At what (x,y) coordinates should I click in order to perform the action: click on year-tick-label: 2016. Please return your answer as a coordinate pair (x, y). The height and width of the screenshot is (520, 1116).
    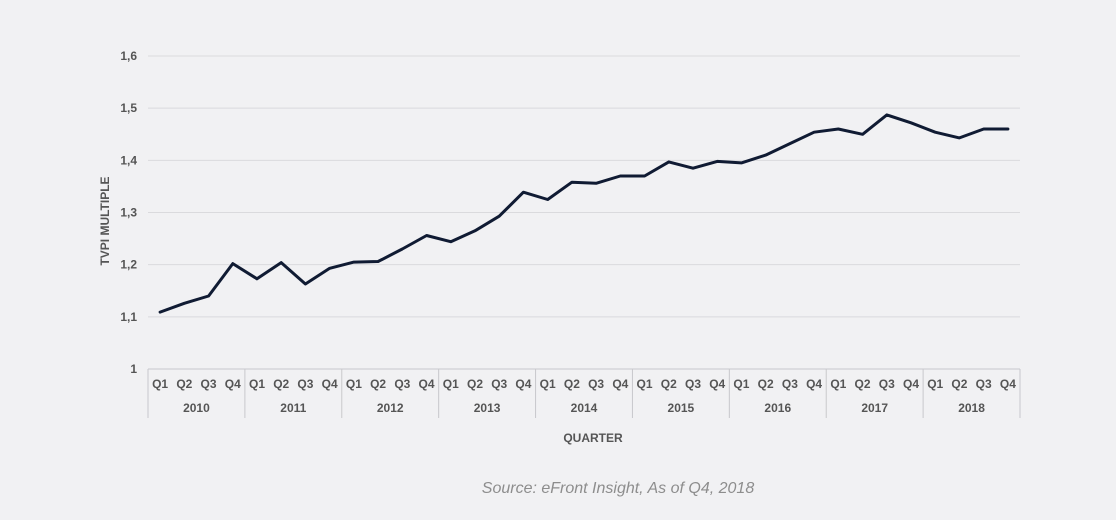
    Looking at the image, I should click on (777, 408).